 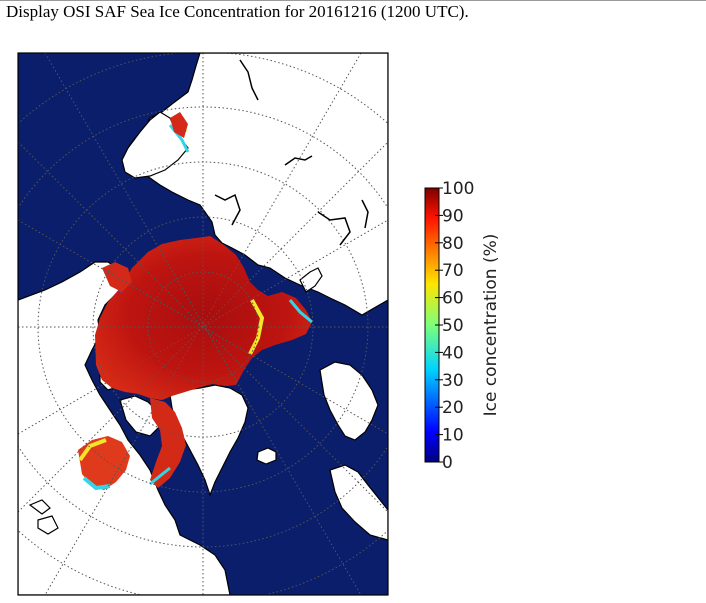 I want to click on rivers, so click(x=291, y=152).